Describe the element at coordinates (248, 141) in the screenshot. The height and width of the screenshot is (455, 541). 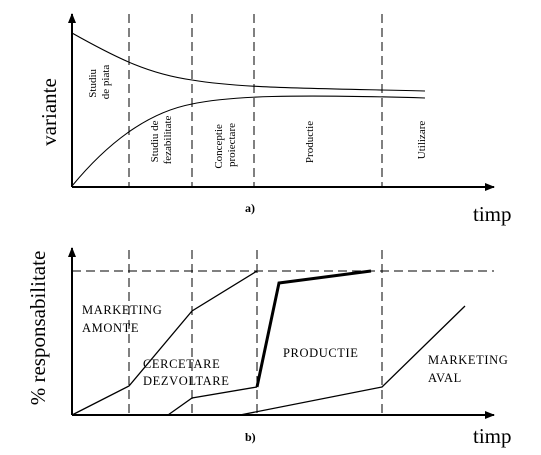
I see `increasing-variants-curve` at that location.